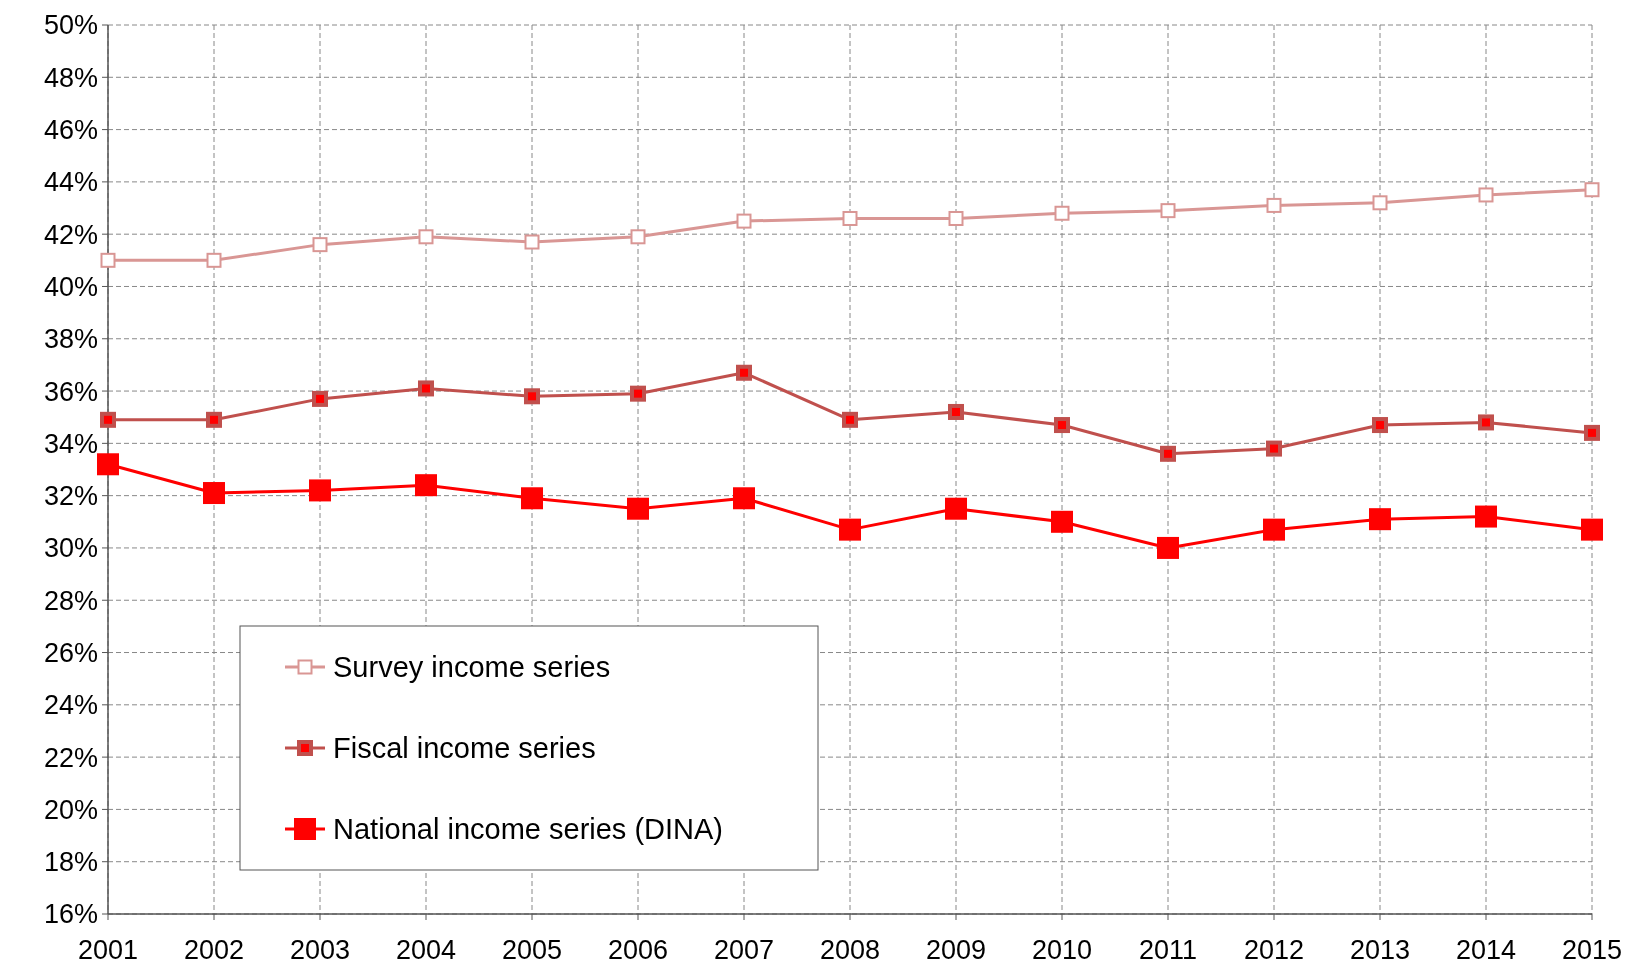 The height and width of the screenshot is (974, 1632). Describe the element at coordinates (70, 600) in the screenshot. I see `y-tick-label: 28%` at that location.